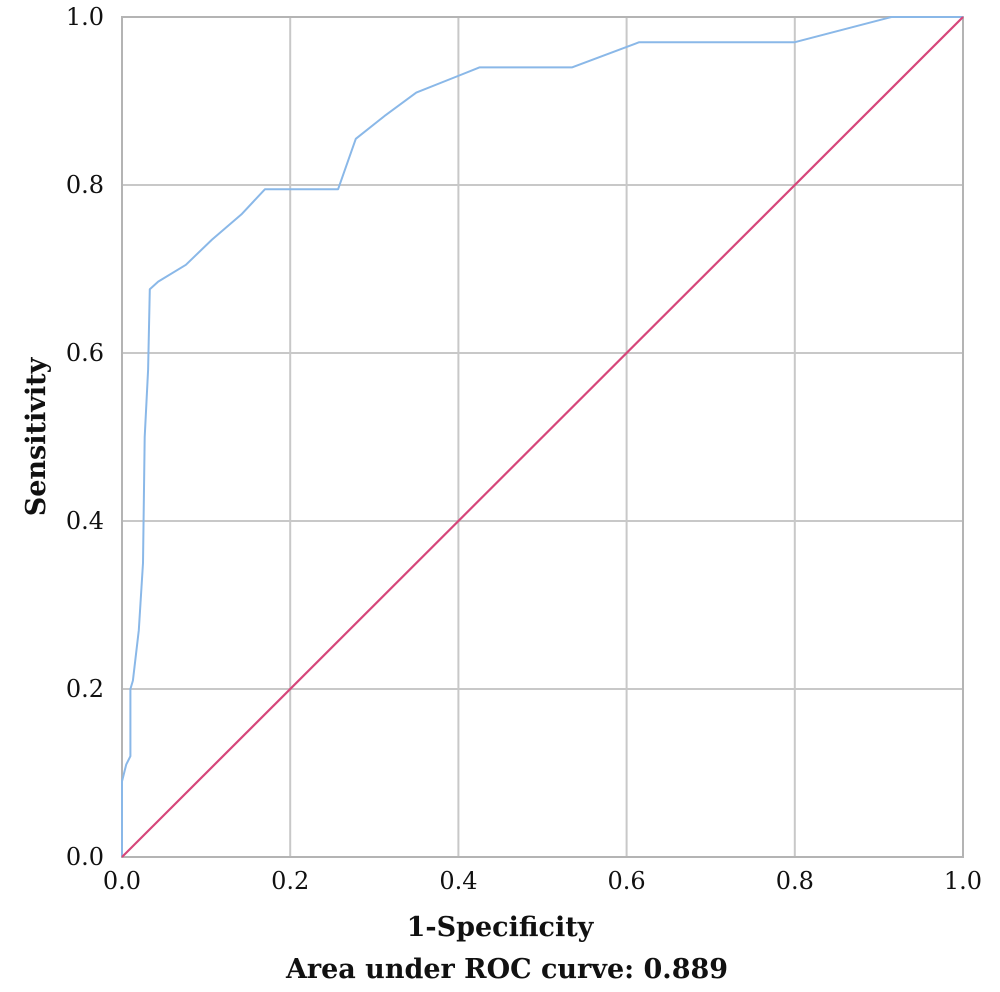 Image resolution: width=1000 pixels, height=992 pixels. Describe the element at coordinates (122, 881) in the screenshot. I see `x-tick-label: 0.0` at that location.